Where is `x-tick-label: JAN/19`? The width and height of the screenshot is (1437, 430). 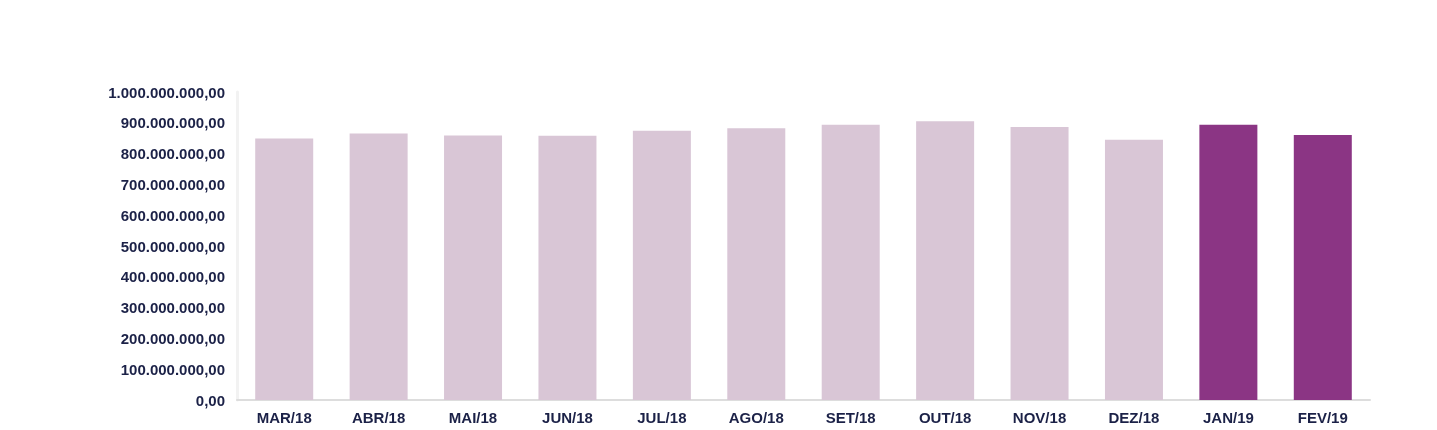
x-tick-label: JAN/19 is located at coordinates (1228, 417).